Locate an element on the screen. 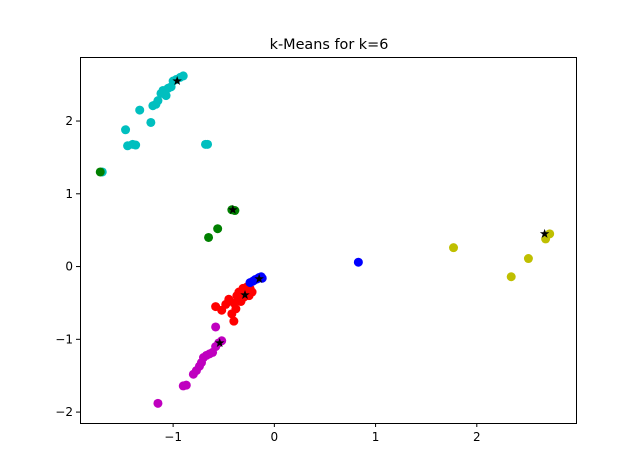  y-tick-label: 1 is located at coordinates (69, 194).